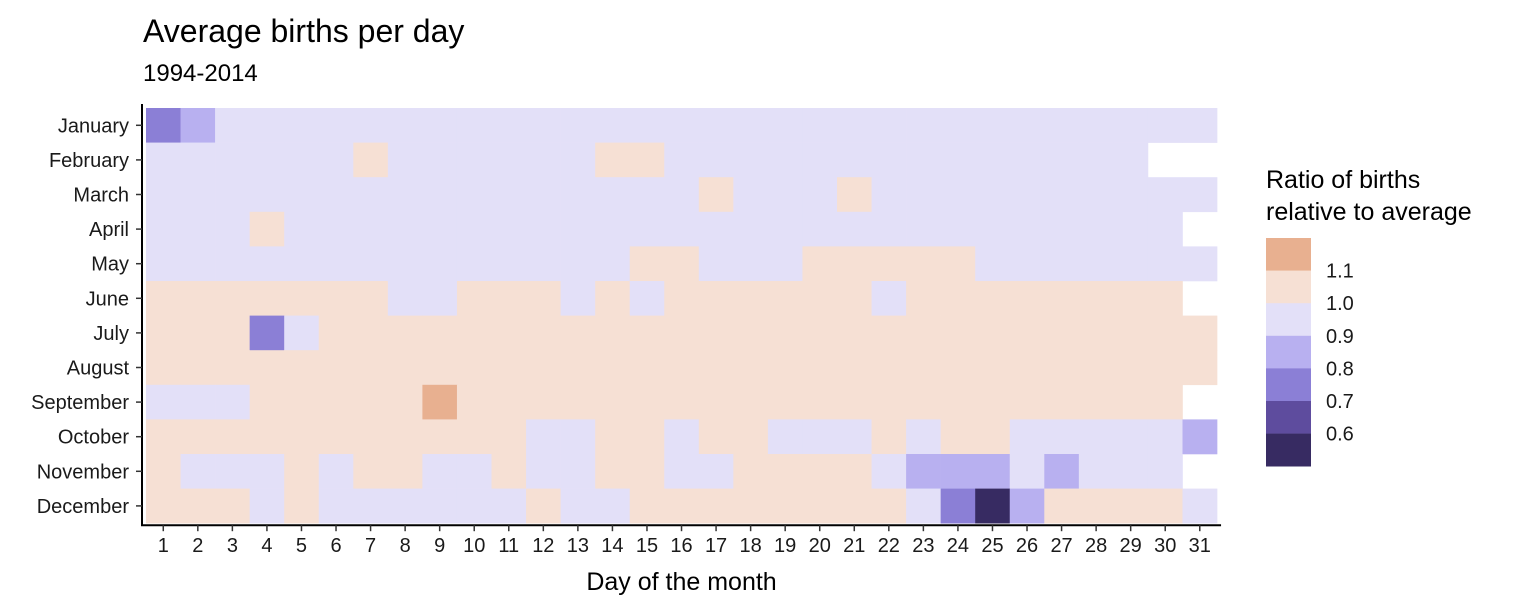 This screenshot has height=614, width=1536. What do you see at coordinates (80, 403) in the screenshot?
I see `y-tick-label: September` at bounding box center [80, 403].